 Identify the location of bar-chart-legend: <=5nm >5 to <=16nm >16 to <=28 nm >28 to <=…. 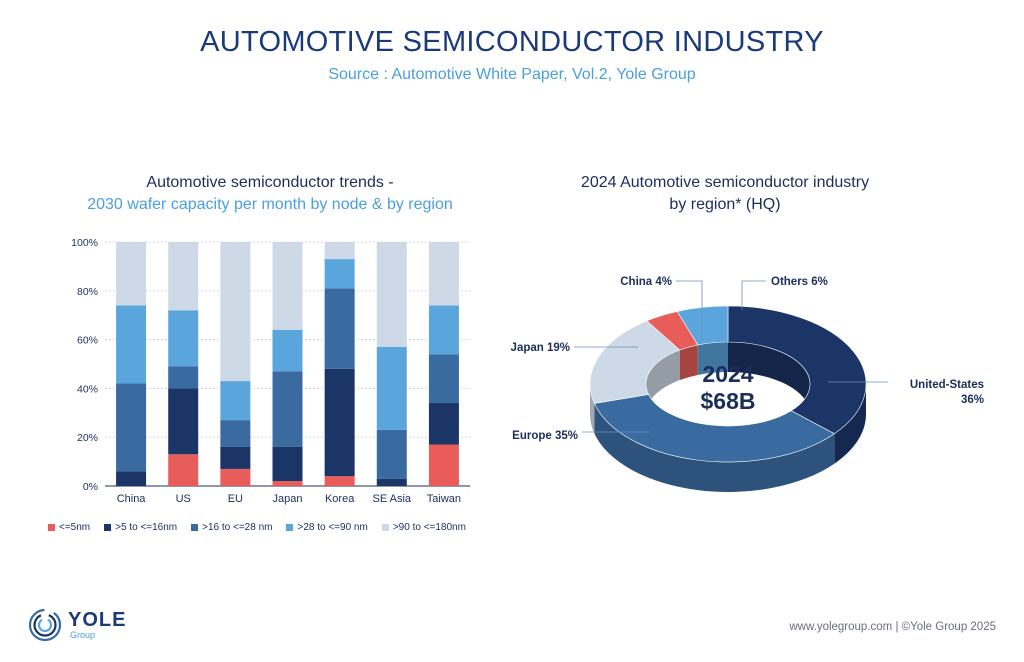
(257, 527).